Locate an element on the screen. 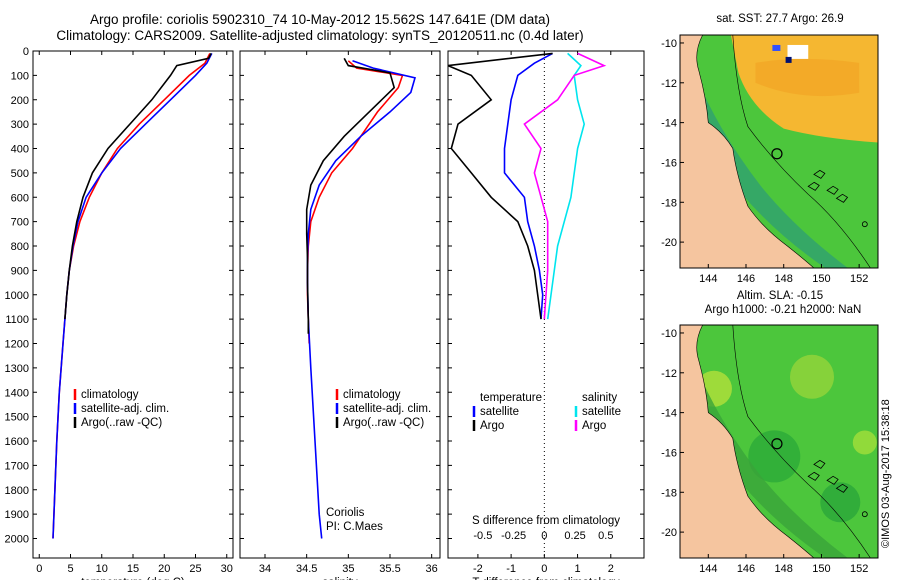  y-tick-label: 100 is located at coordinates (20, 76).